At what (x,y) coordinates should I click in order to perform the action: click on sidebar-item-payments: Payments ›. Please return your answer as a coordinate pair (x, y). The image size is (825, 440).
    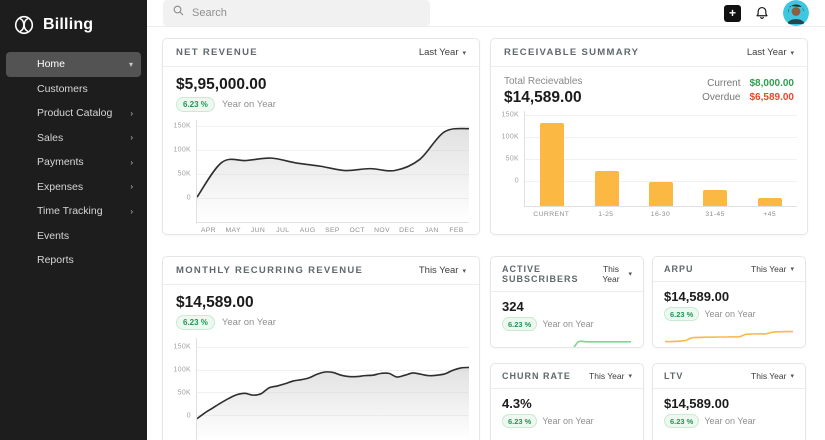
    Looking at the image, I should click on (73, 162).